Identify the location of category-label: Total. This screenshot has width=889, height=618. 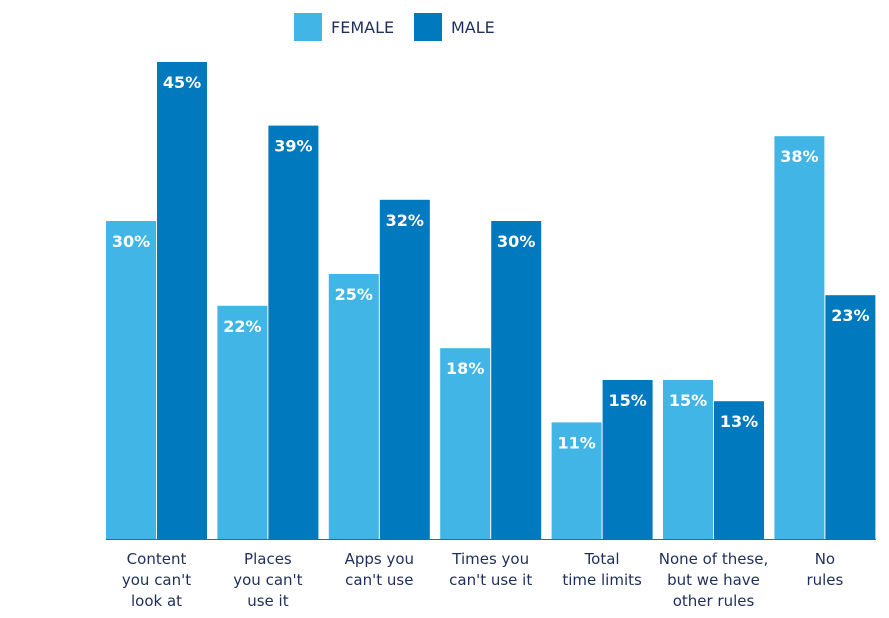
(602, 559).